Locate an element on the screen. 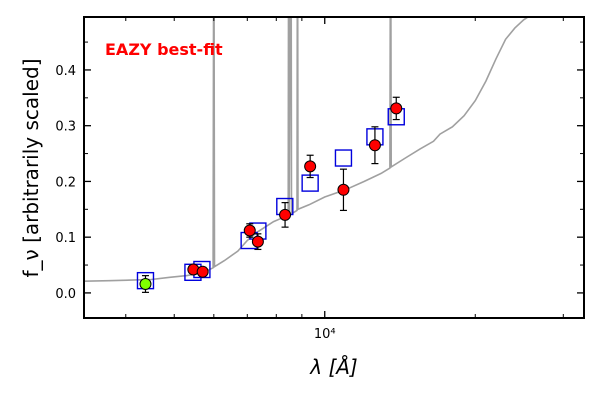 Image resolution: width=600 pixels, height=400 pixels. photometry-point-highlight is located at coordinates (145, 283).